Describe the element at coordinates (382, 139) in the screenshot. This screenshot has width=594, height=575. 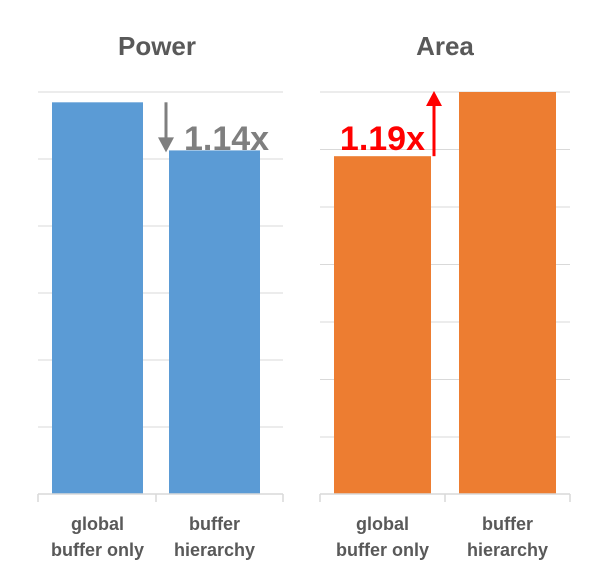
I see `increase-label: 1.19x` at that location.